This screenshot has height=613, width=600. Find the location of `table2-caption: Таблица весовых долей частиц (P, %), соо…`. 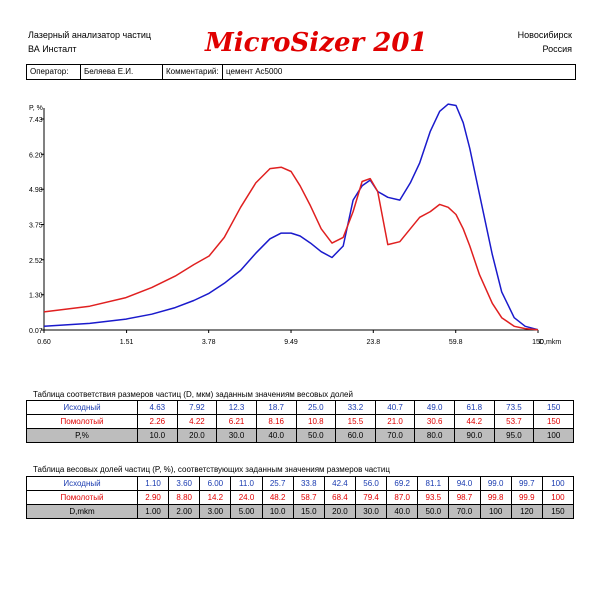

table2-caption: Таблица весовых долей частиц (P, %), соо… is located at coordinates (211, 469).